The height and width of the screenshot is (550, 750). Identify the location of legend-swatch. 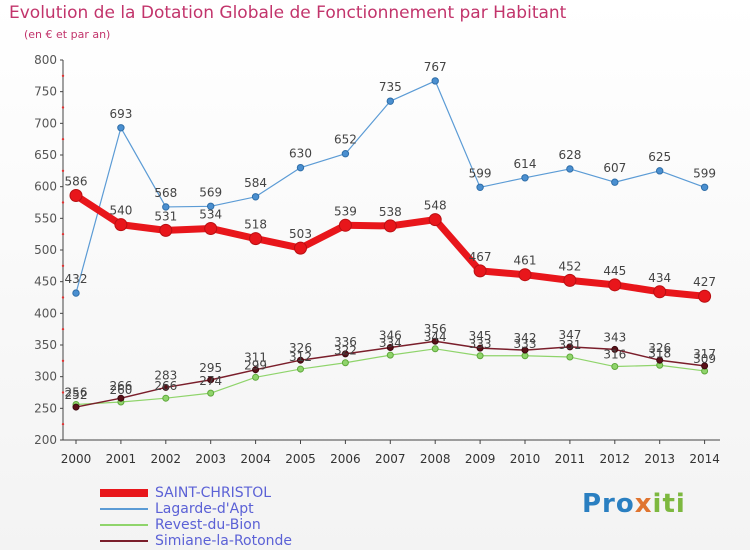
(124, 493).